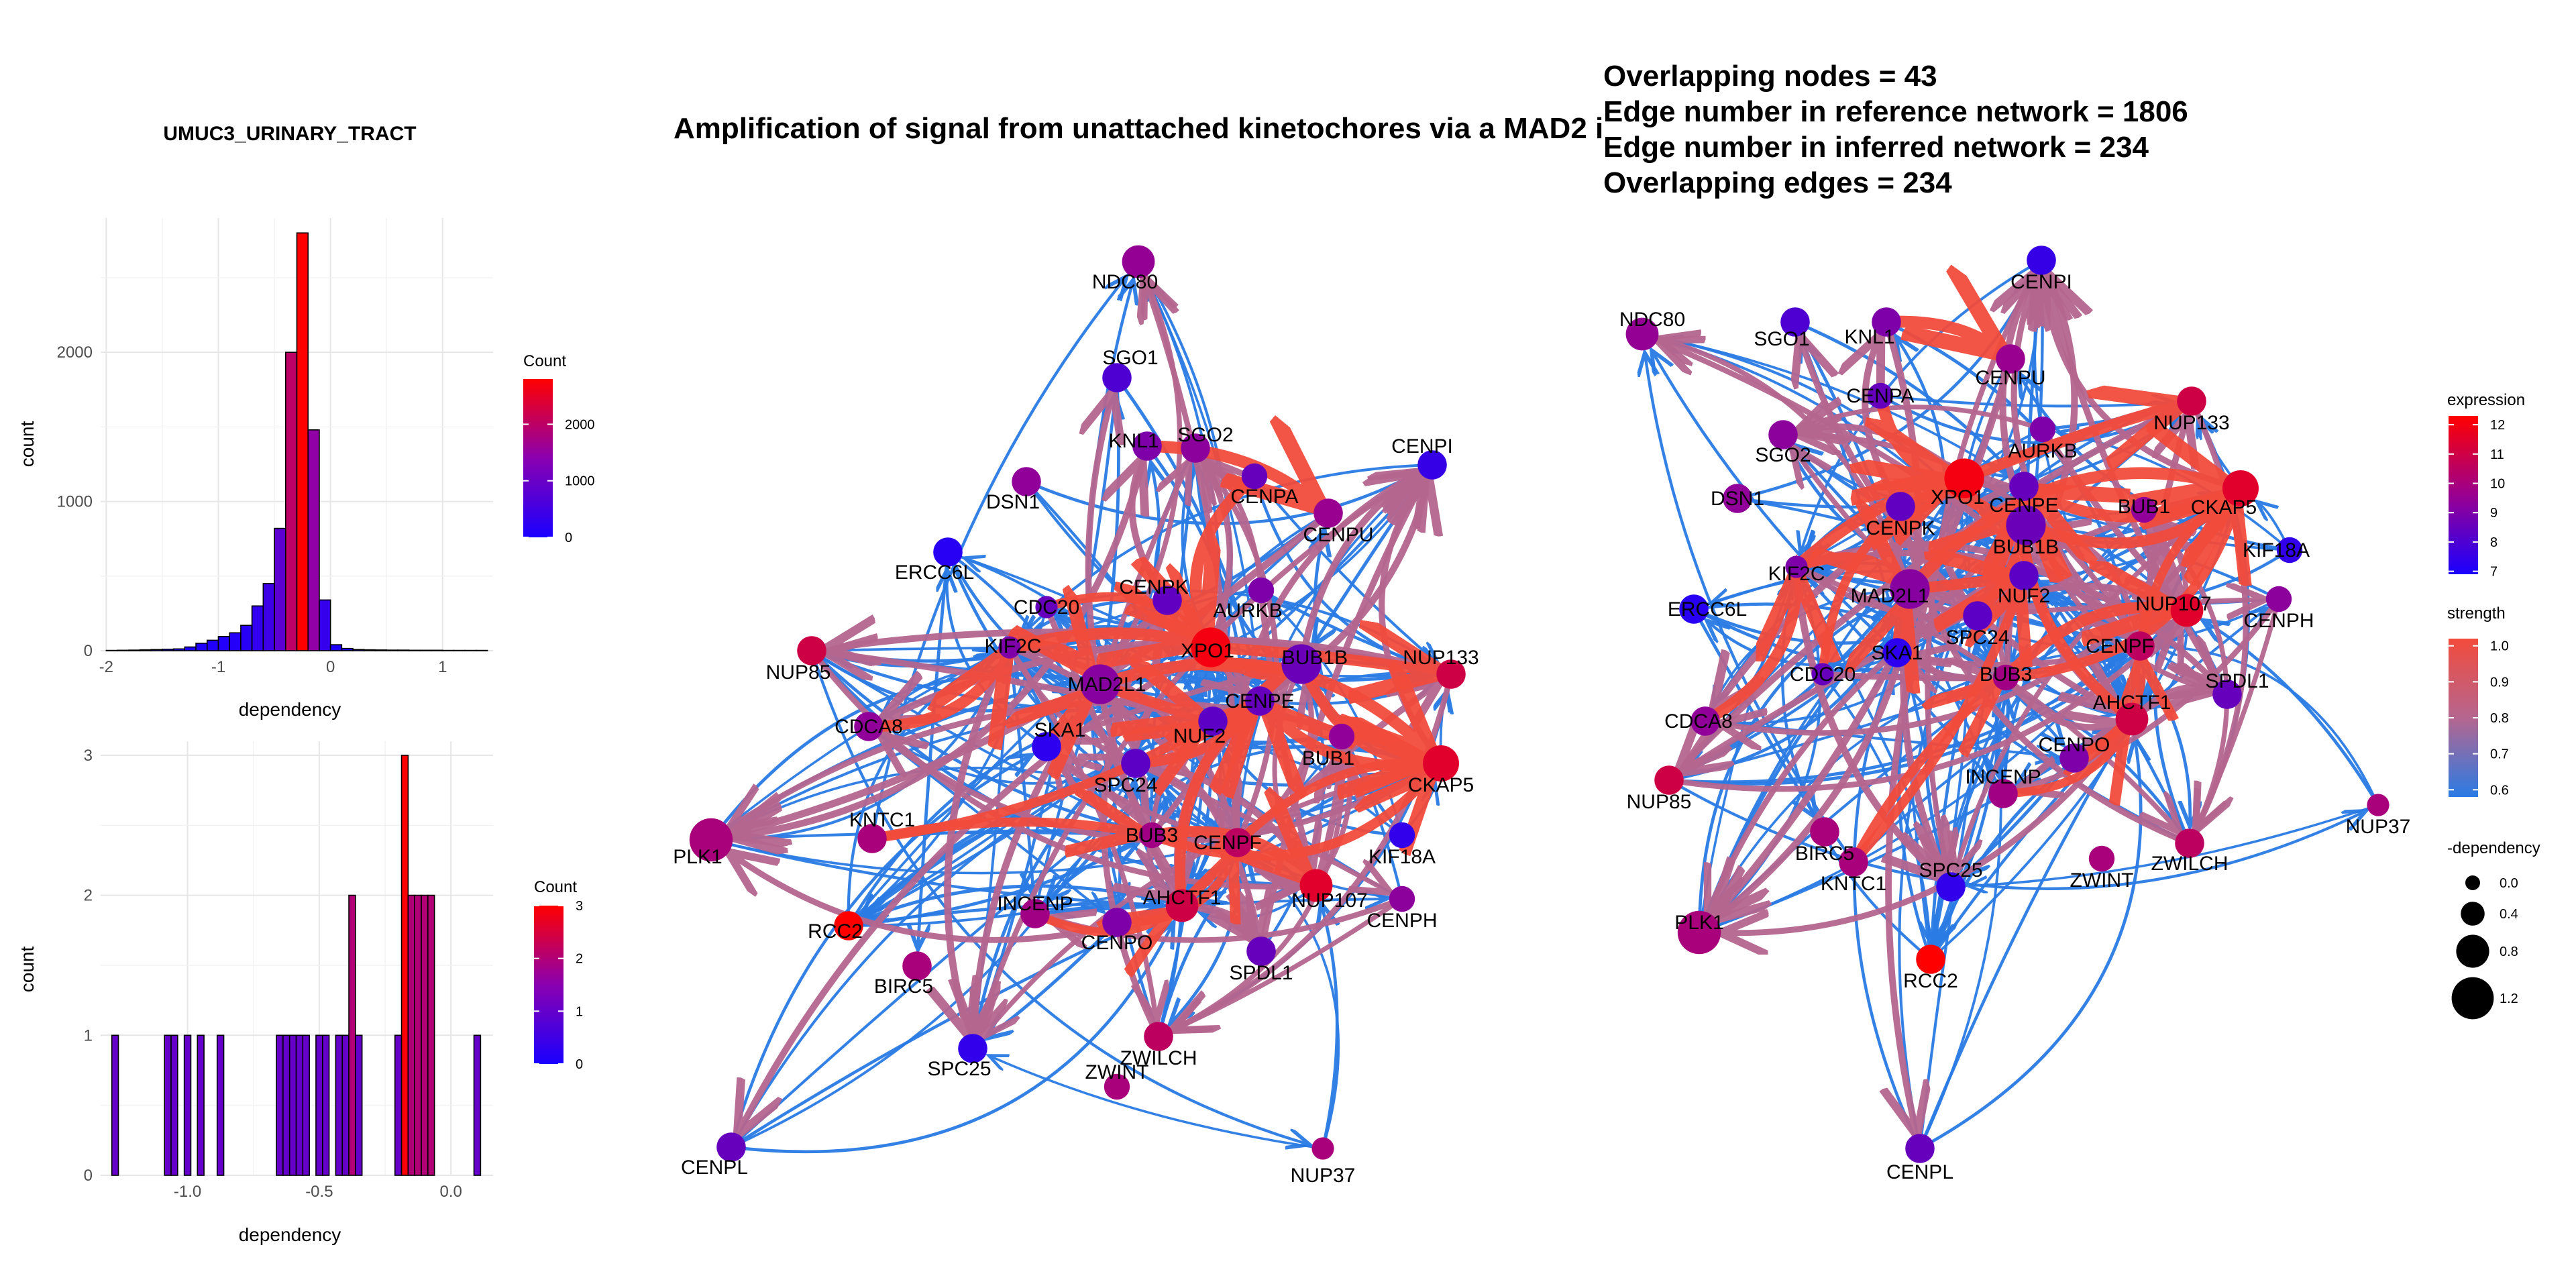 The width and height of the screenshot is (2576, 1288). Describe the element at coordinates (1853, 884) in the screenshot. I see `right-label-kntc1: KNTC1` at that location.